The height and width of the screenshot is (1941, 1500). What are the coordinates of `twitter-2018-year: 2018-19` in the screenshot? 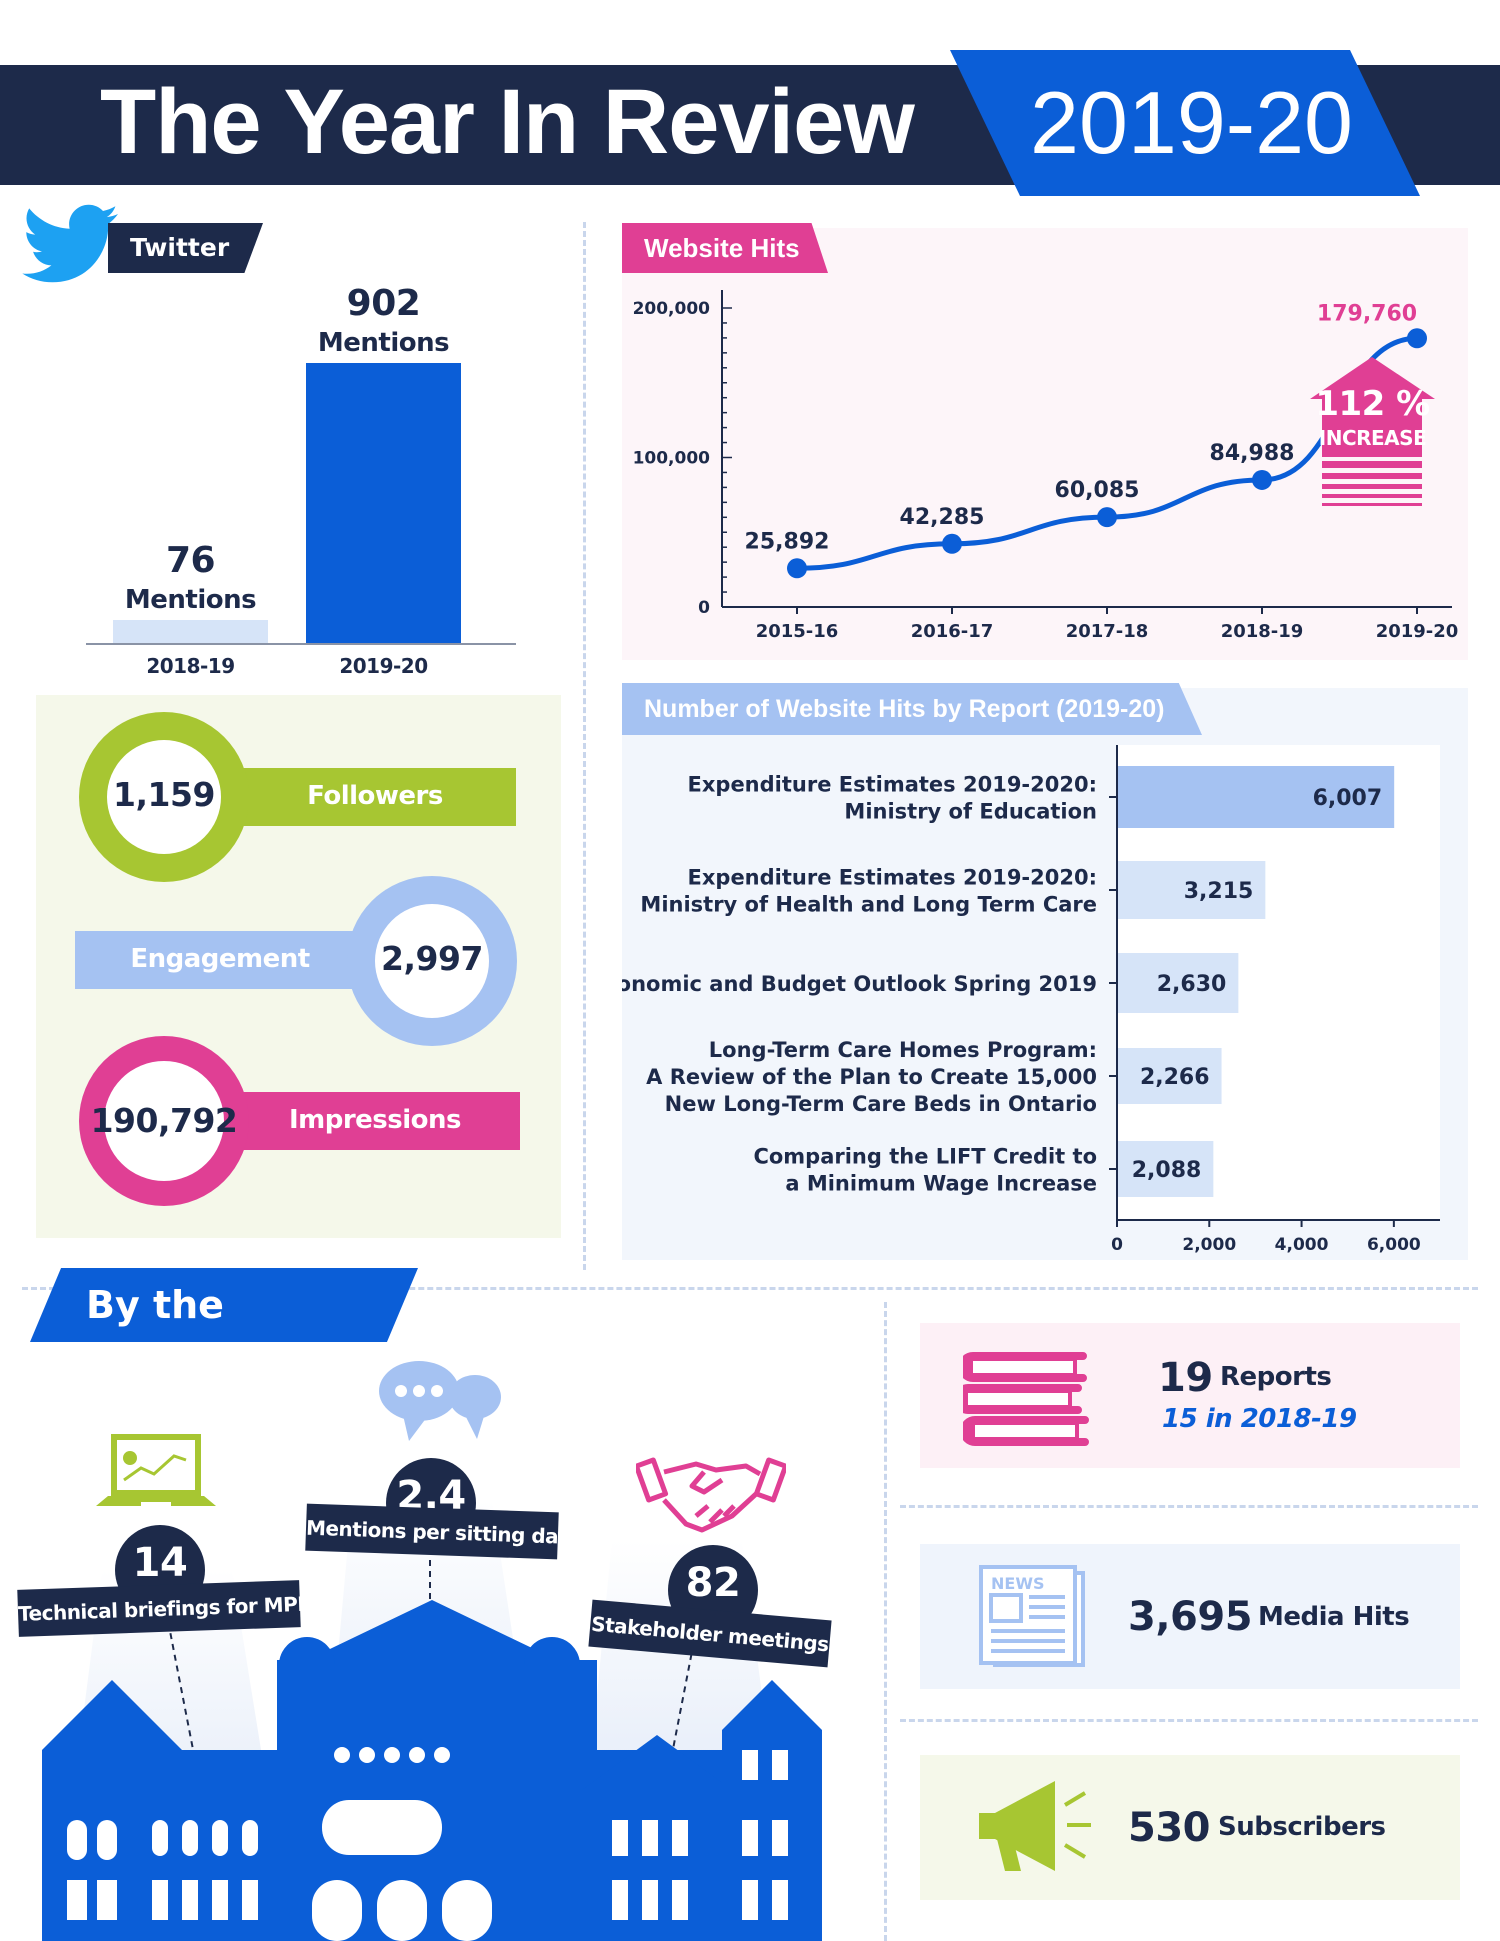 It's located at (190, 666).